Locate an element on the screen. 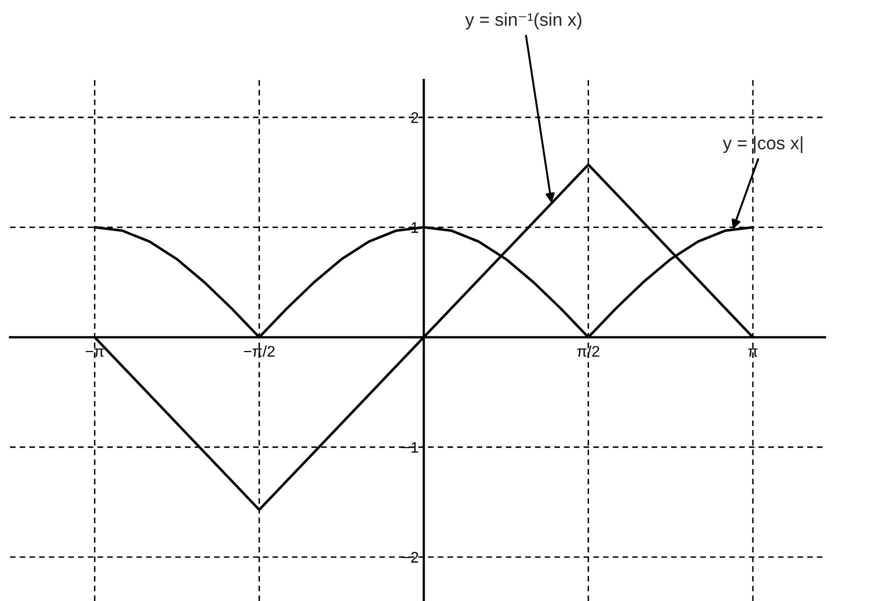 The height and width of the screenshot is (601, 887). annotation: y = sin⁻¹(sin x) is located at coordinates (523, 21).